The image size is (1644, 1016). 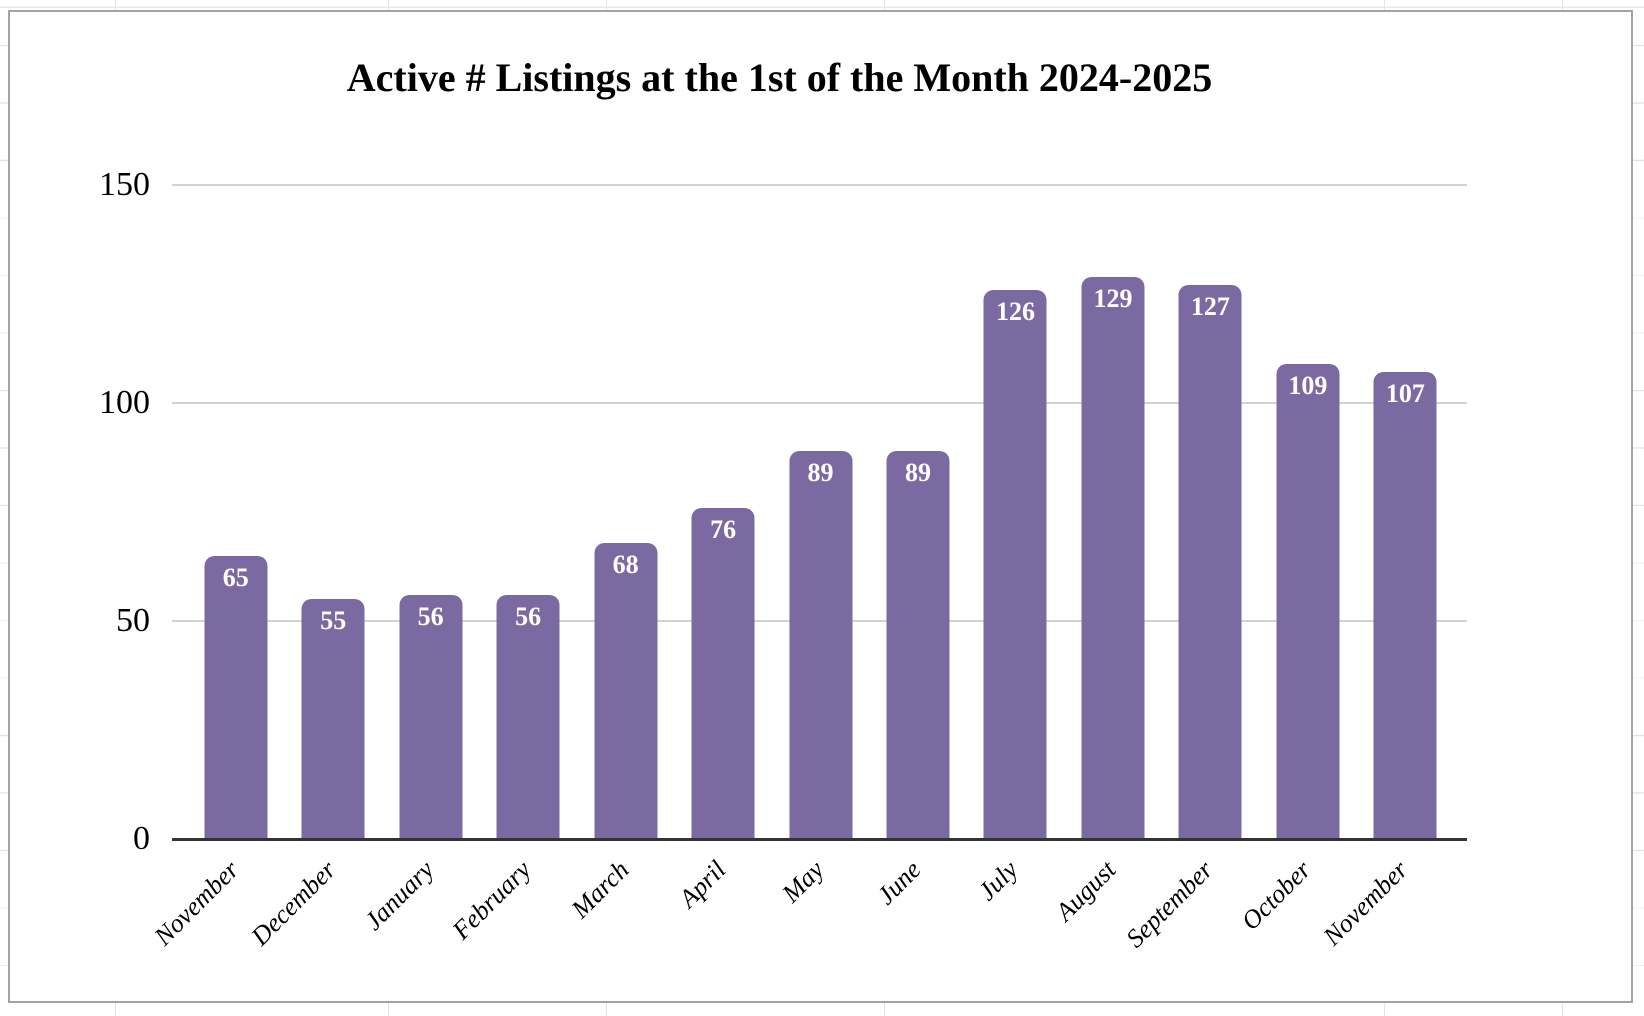 What do you see at coordinates (1113, 298) in the screenshot?
I see `bar-value-label: 129` at bounding box center [1113, 298].